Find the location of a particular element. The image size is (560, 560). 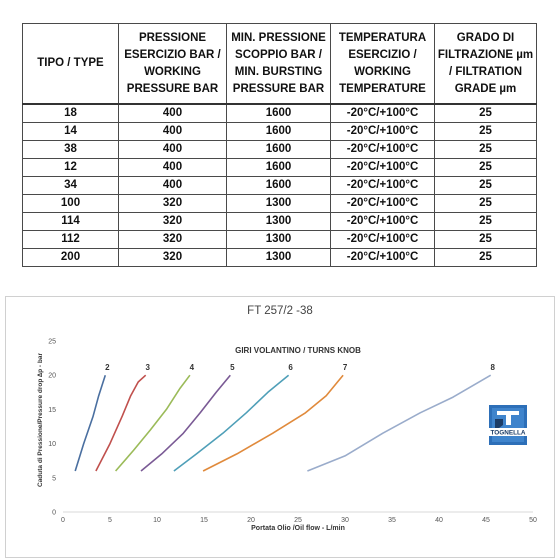

tognella-logo: TOGNELLA is located at coordinates (508, 425).